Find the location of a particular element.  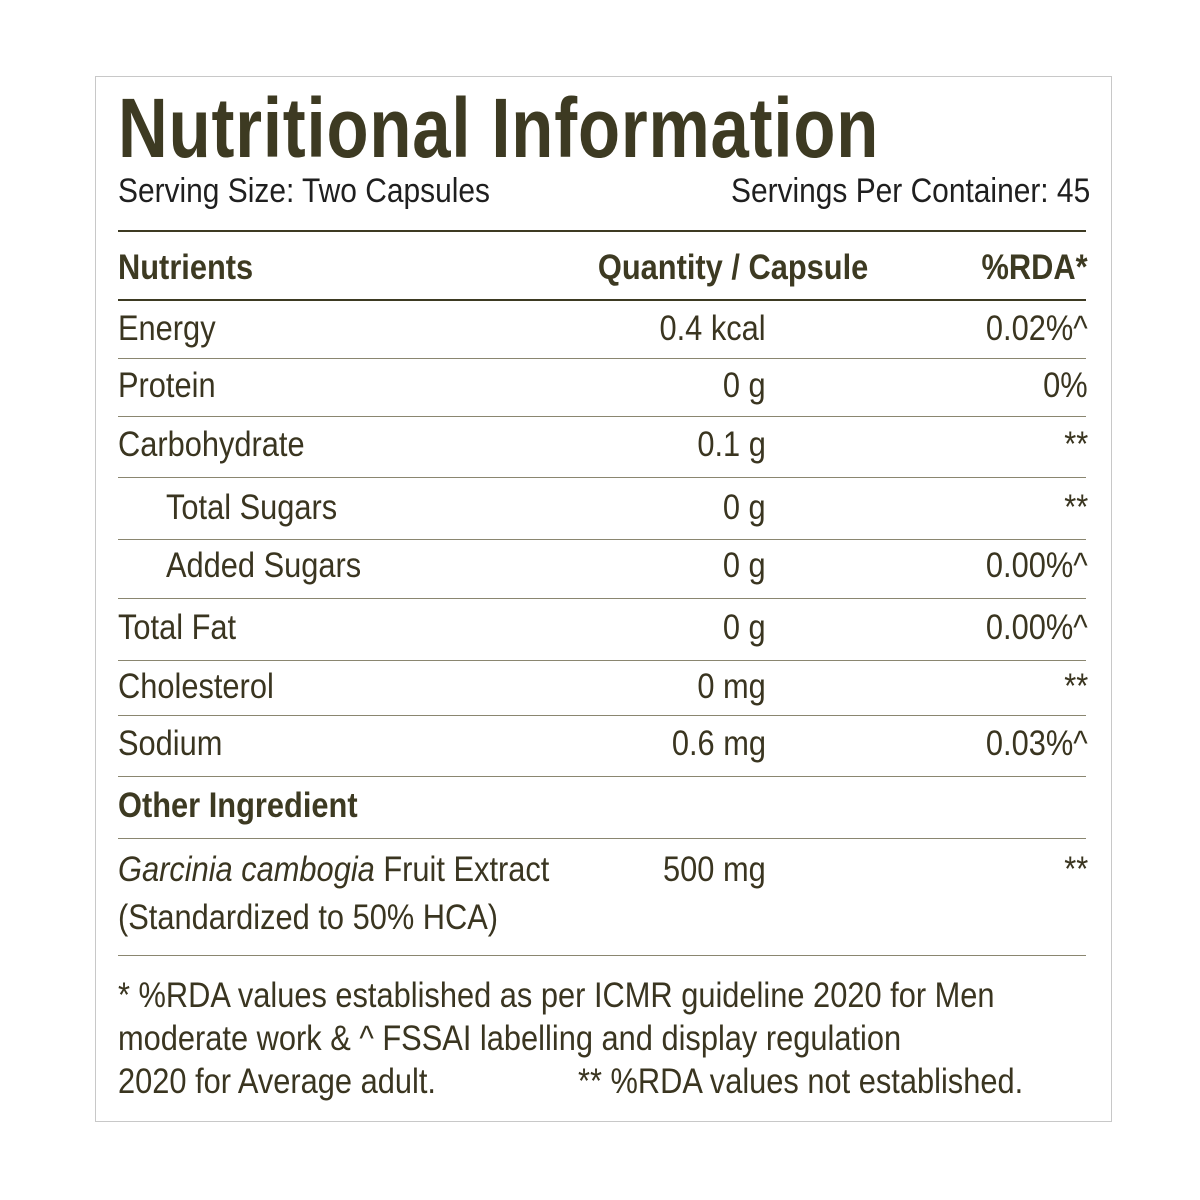

ingredient-rda: ** is located at coordinates (1076, 869).